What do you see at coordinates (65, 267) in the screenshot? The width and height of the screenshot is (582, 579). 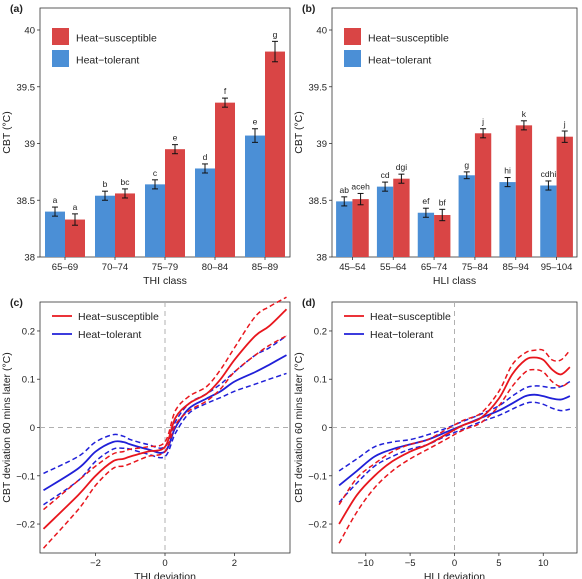 I see `x-tick-label: 65–69` at bounding box center [65, 267].